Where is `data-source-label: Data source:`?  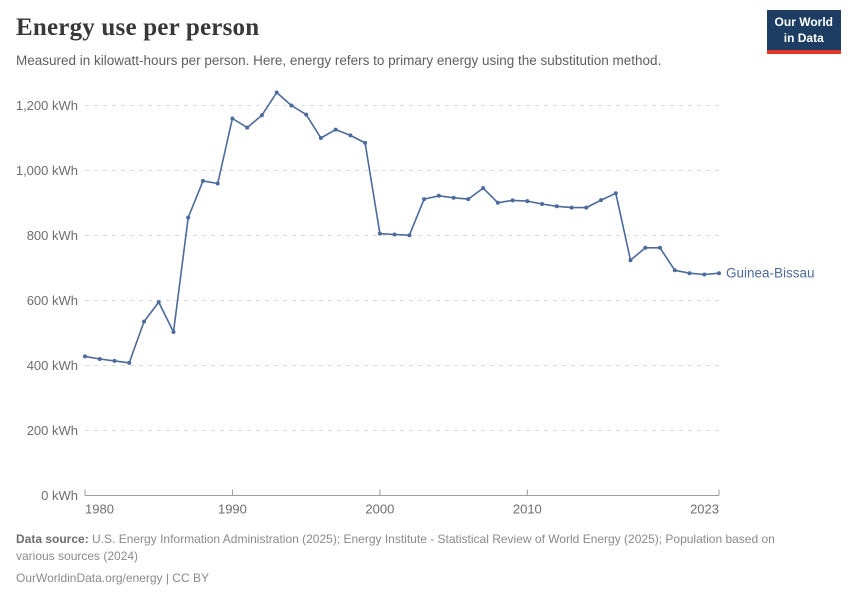 data-source-label: Data source: is located at coordinates (52, 539).